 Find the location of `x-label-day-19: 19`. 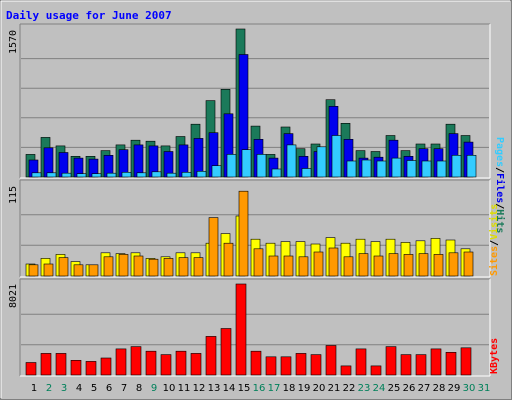

x-label-day-19: 19 is located at coordinates (304, 388).